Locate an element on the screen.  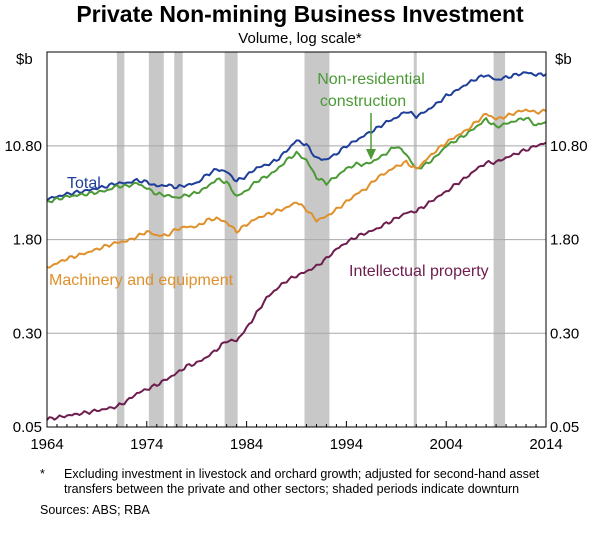
y-tick-label-right: 0.05 is located at coordinates (564, 427).